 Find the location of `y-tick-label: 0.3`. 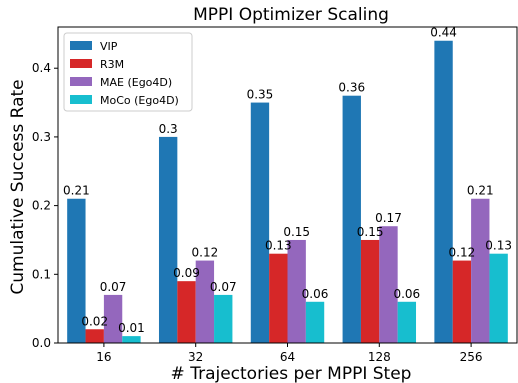

y-tick-label: 0.3 is located at coordinates (41, 137).